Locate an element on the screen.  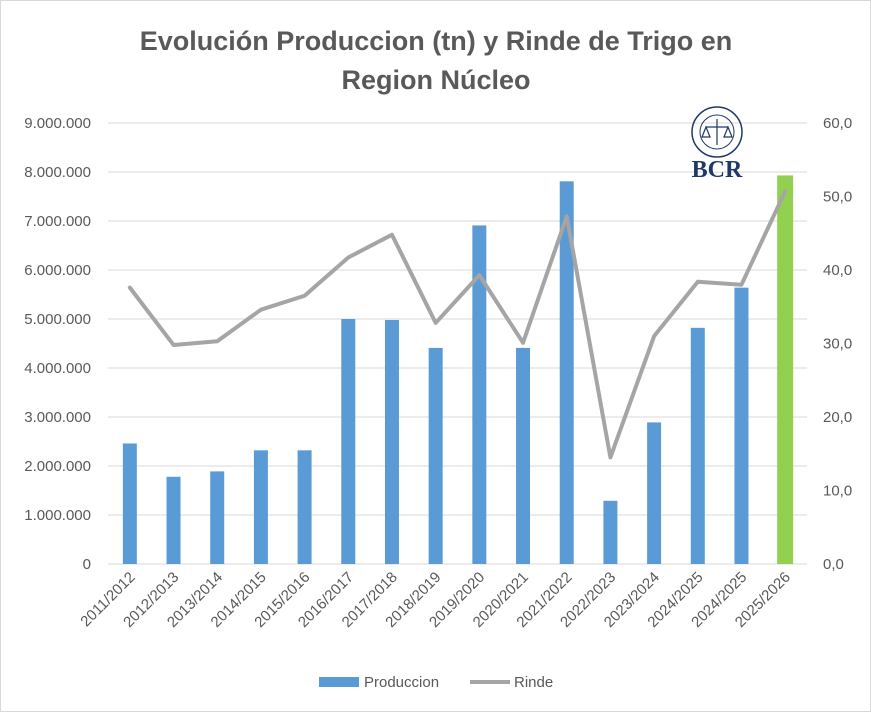
legend-swatch-produccion is located at coordinates (339, 682).